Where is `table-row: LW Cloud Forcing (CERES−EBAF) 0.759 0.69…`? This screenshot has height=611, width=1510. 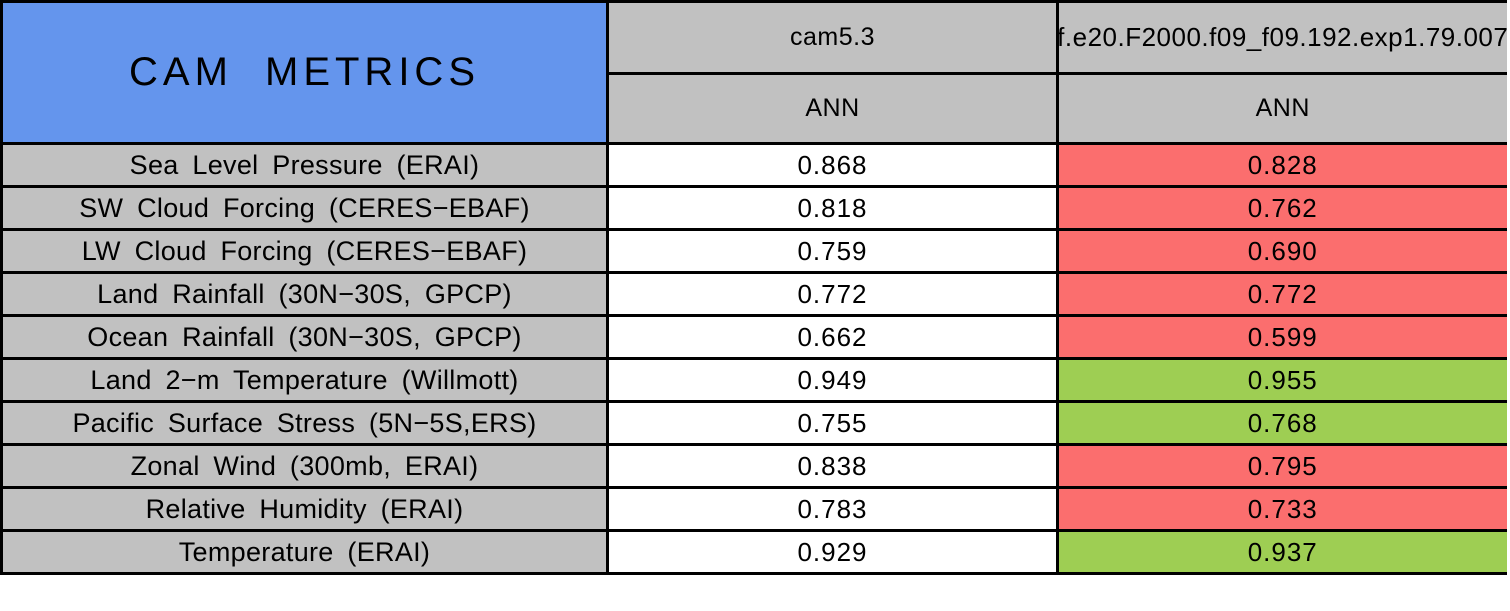
table-row: LW Cloud Forcing (CERES−EBAF) 0.759 0.69… is located at coordinates (753, 251).